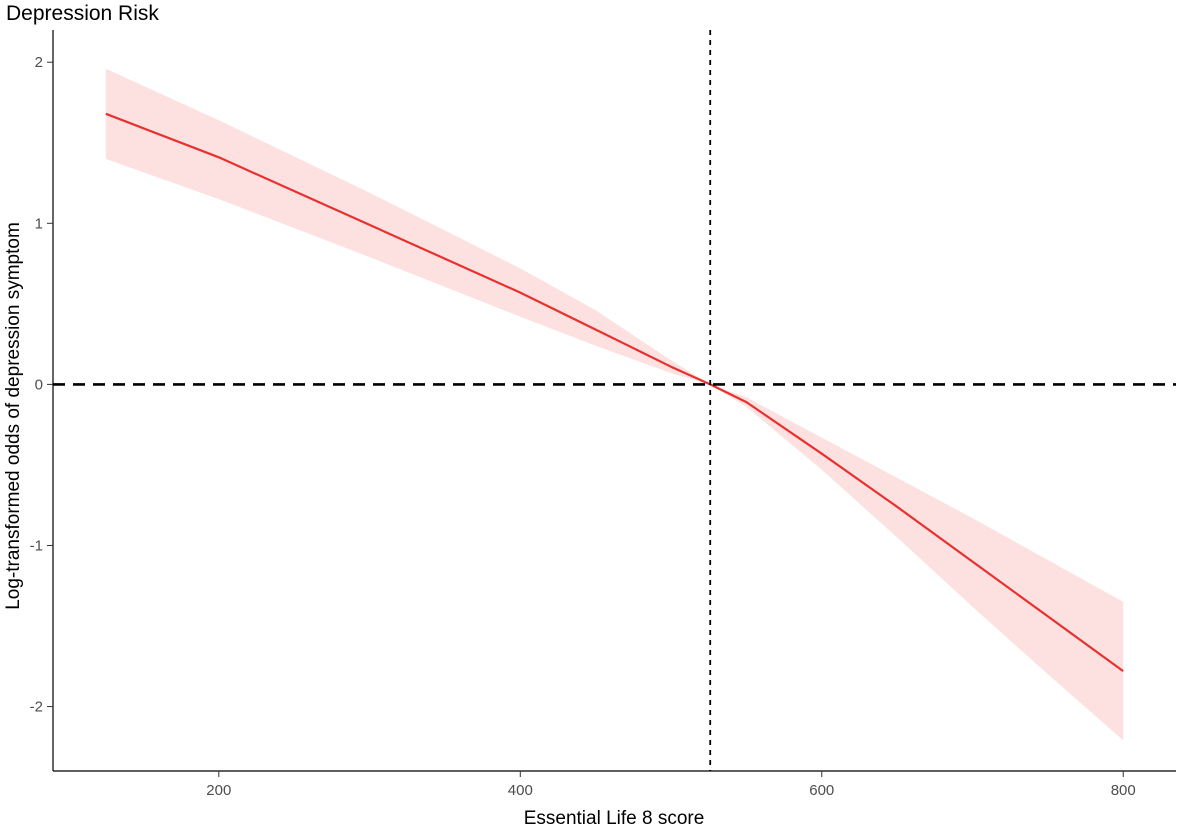 Image resolution: width=1181 pixels, height=826 pixels. Describe the element at coordinates (36, 545) in the screenshot. I see `y-tick-label: -1` at that location.